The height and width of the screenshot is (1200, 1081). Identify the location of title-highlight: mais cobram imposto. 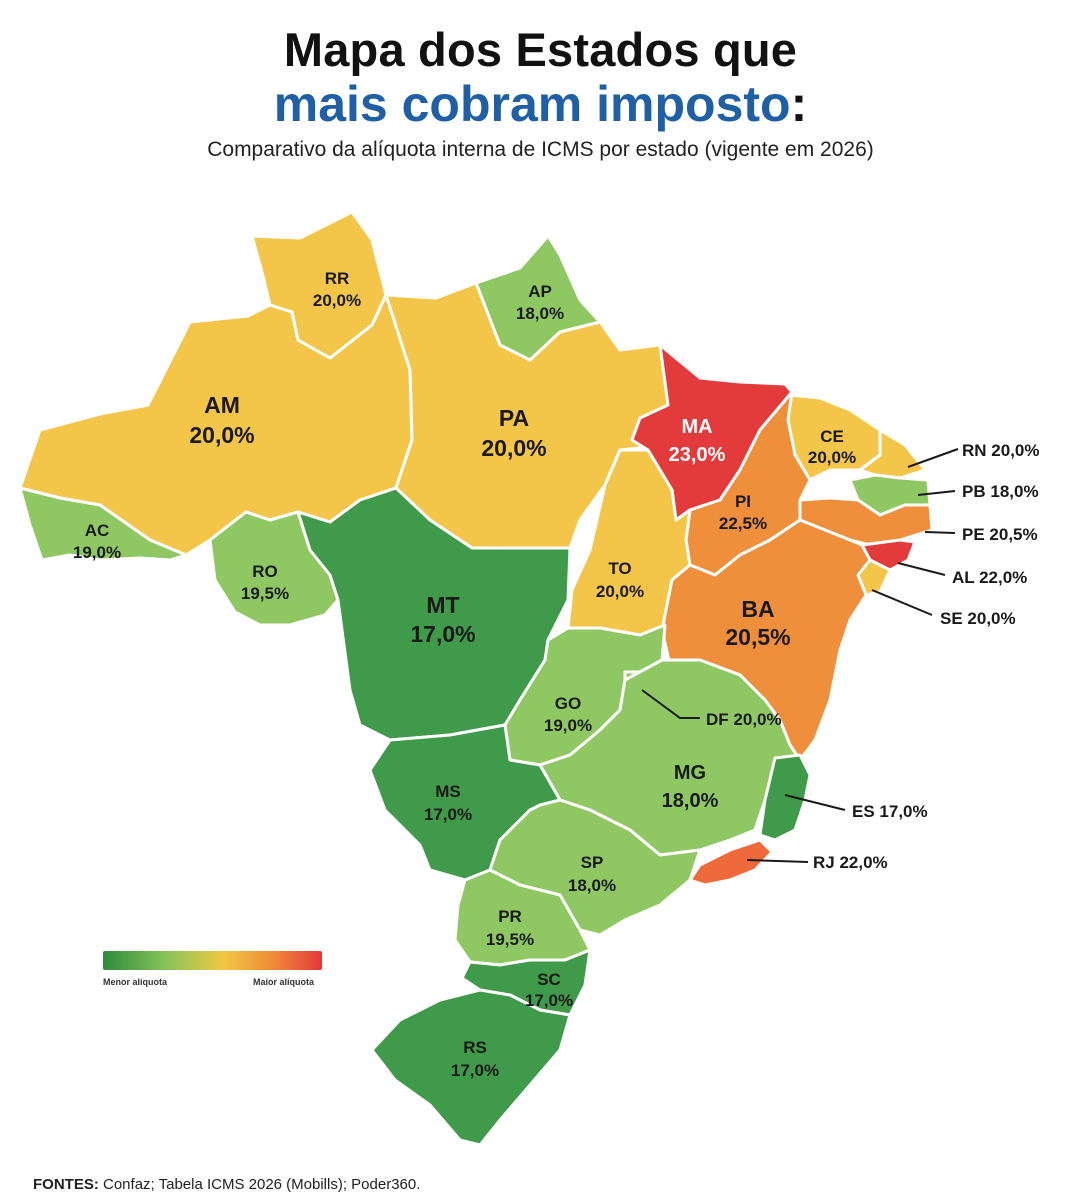
(532, 104).